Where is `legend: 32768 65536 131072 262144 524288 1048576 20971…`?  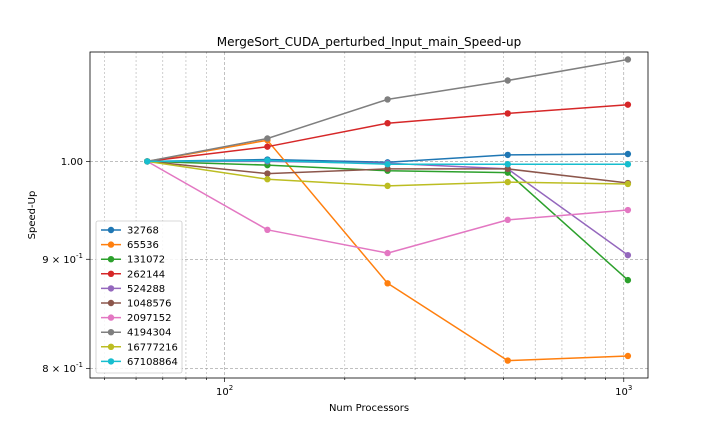 legend: 32768 65536 131072 262144 524288 1048576 20971… is located at coordinates (139, 297).